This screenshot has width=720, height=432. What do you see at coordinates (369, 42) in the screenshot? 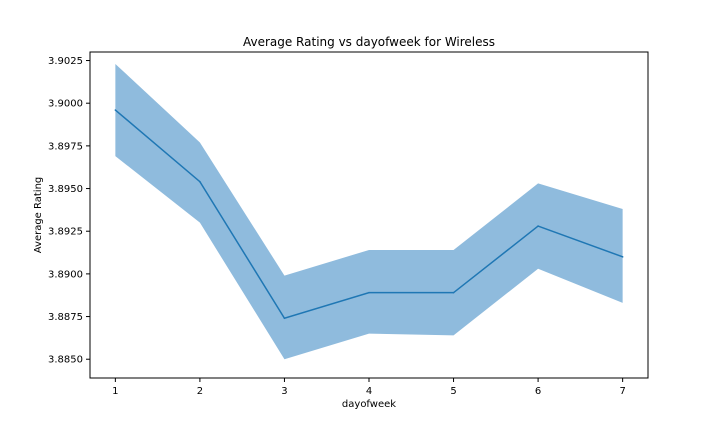
I see `chart-title: Average Rating vs dayofweek for Wireless` at bounding box center [369, 42].